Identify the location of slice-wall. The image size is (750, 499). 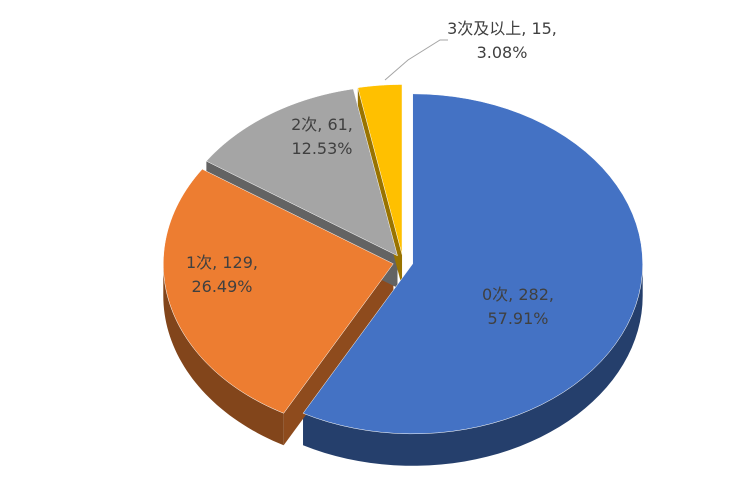
(338, 354).